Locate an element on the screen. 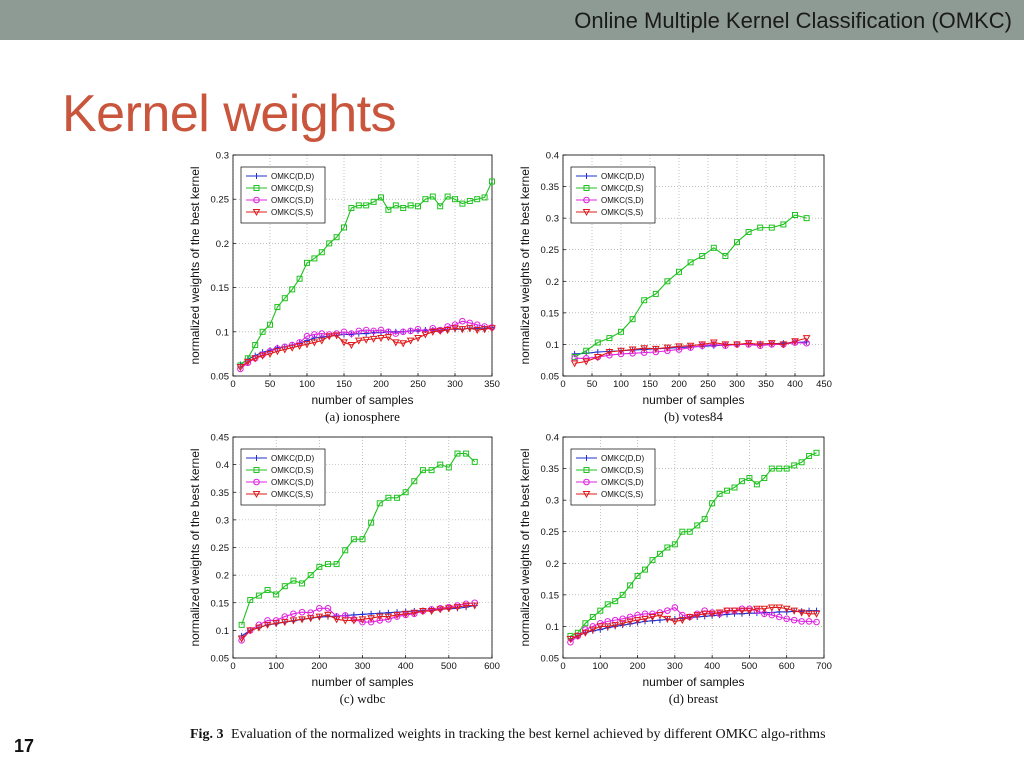 This screenshot has height=768, width=1024. chart-subcaption: (b) votes84 is located at coordinates (693, 416).